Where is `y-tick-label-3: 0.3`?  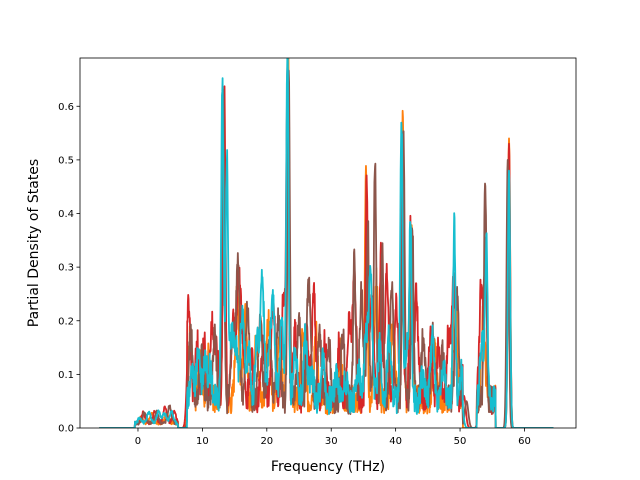 y-tick-label-3: 0.3 is located at coordinates (66, 268).